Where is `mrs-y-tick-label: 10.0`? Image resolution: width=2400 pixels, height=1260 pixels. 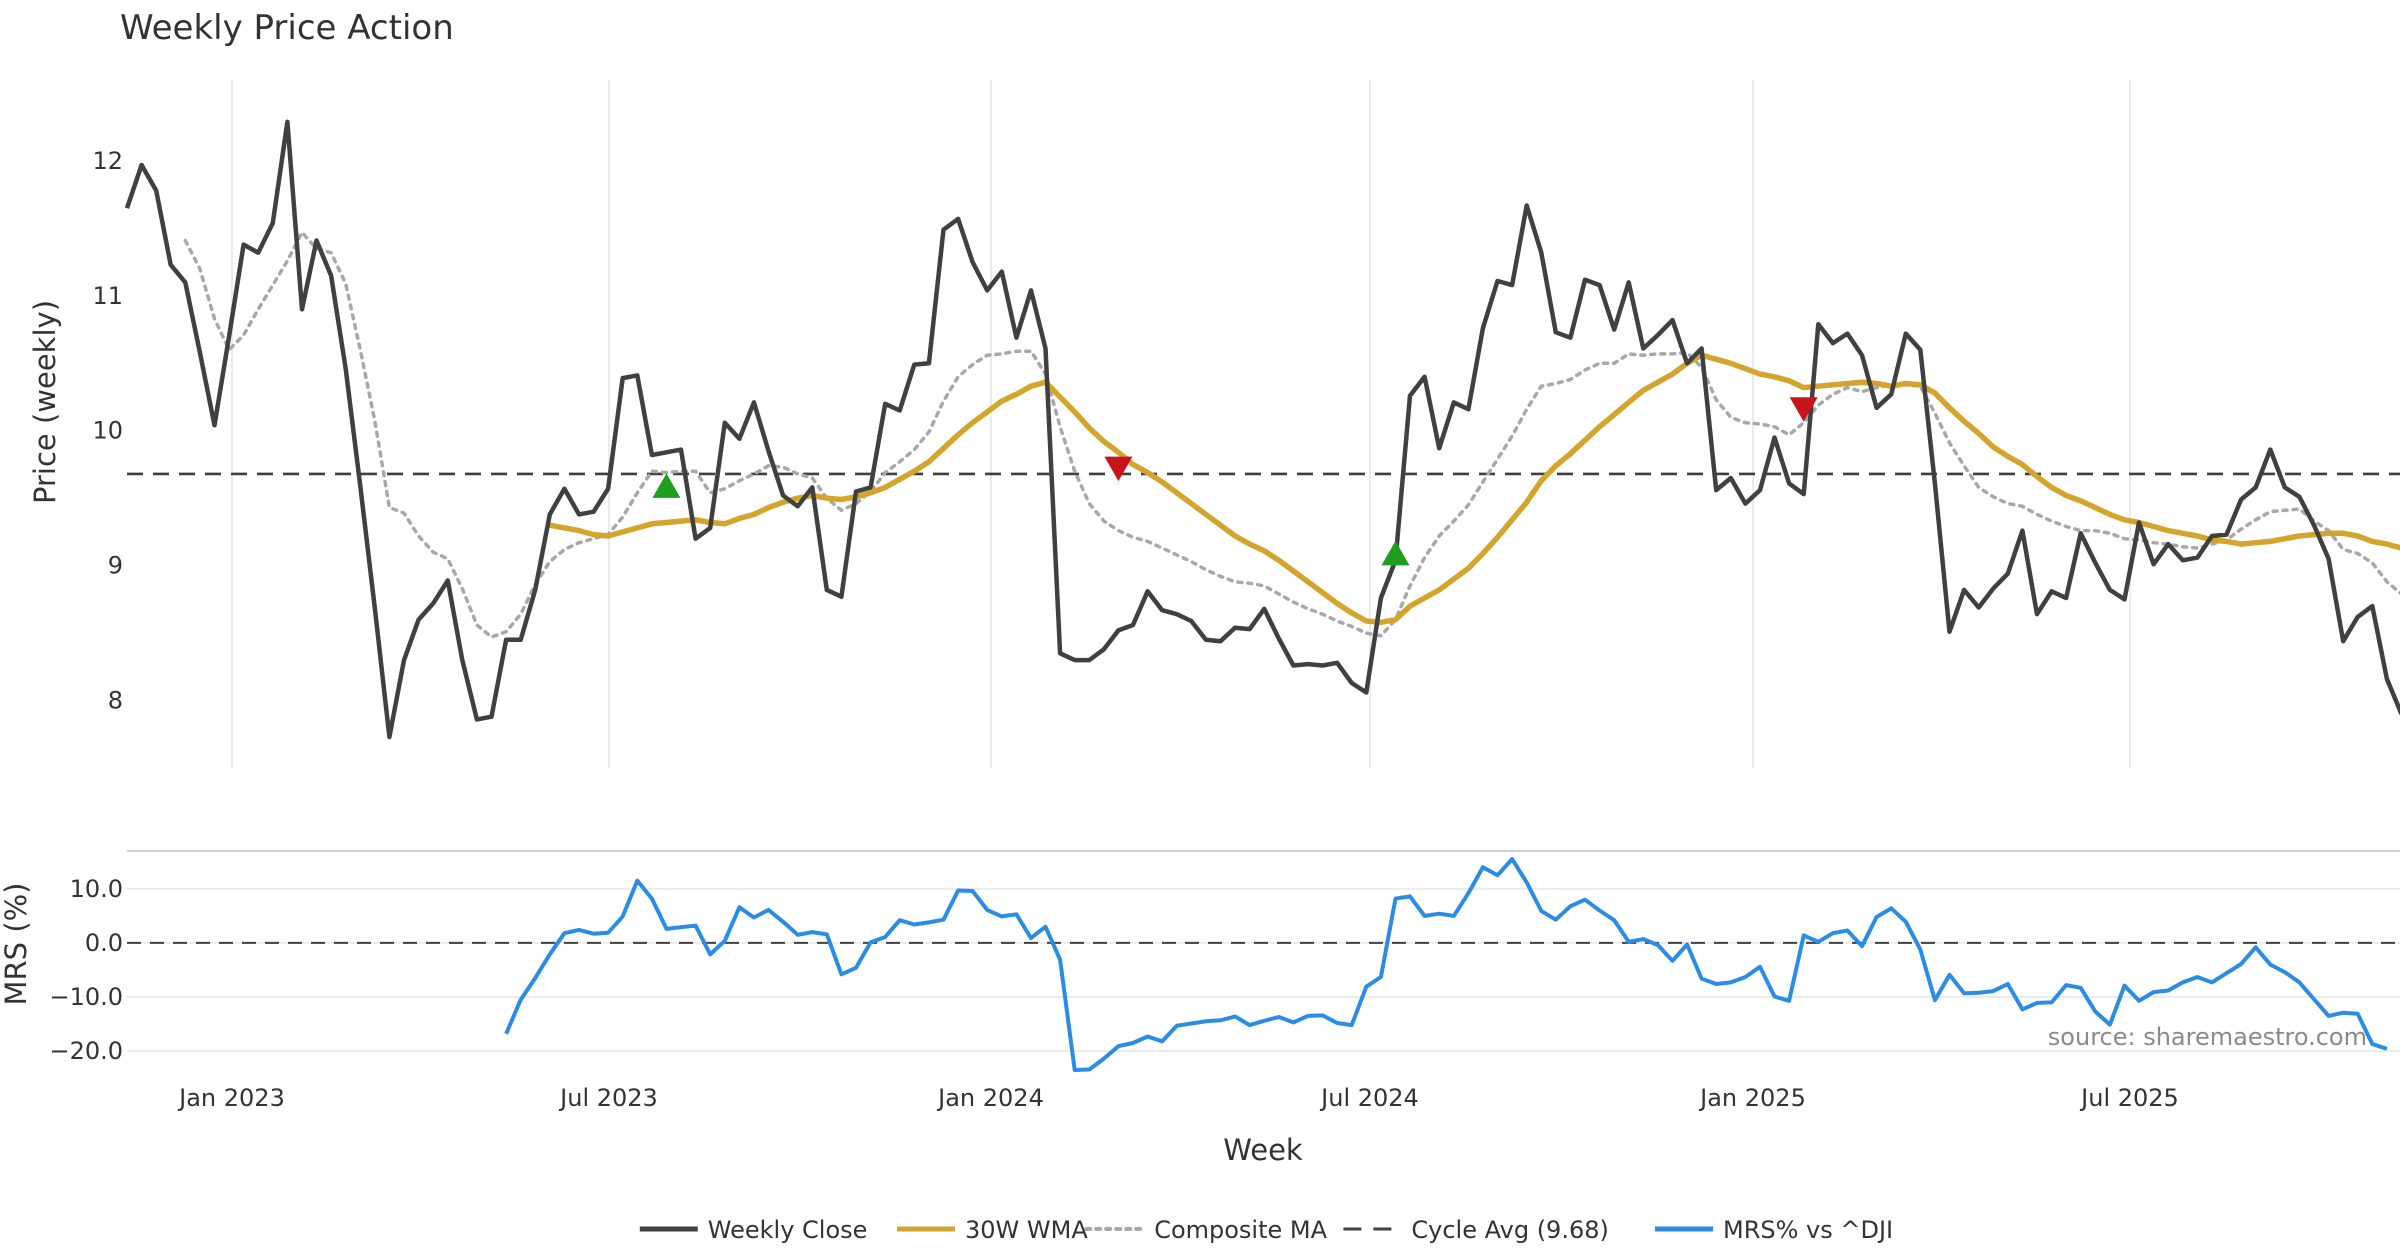 mrs-y-tick-label: 10.0 is located at coordinates (96, 889).